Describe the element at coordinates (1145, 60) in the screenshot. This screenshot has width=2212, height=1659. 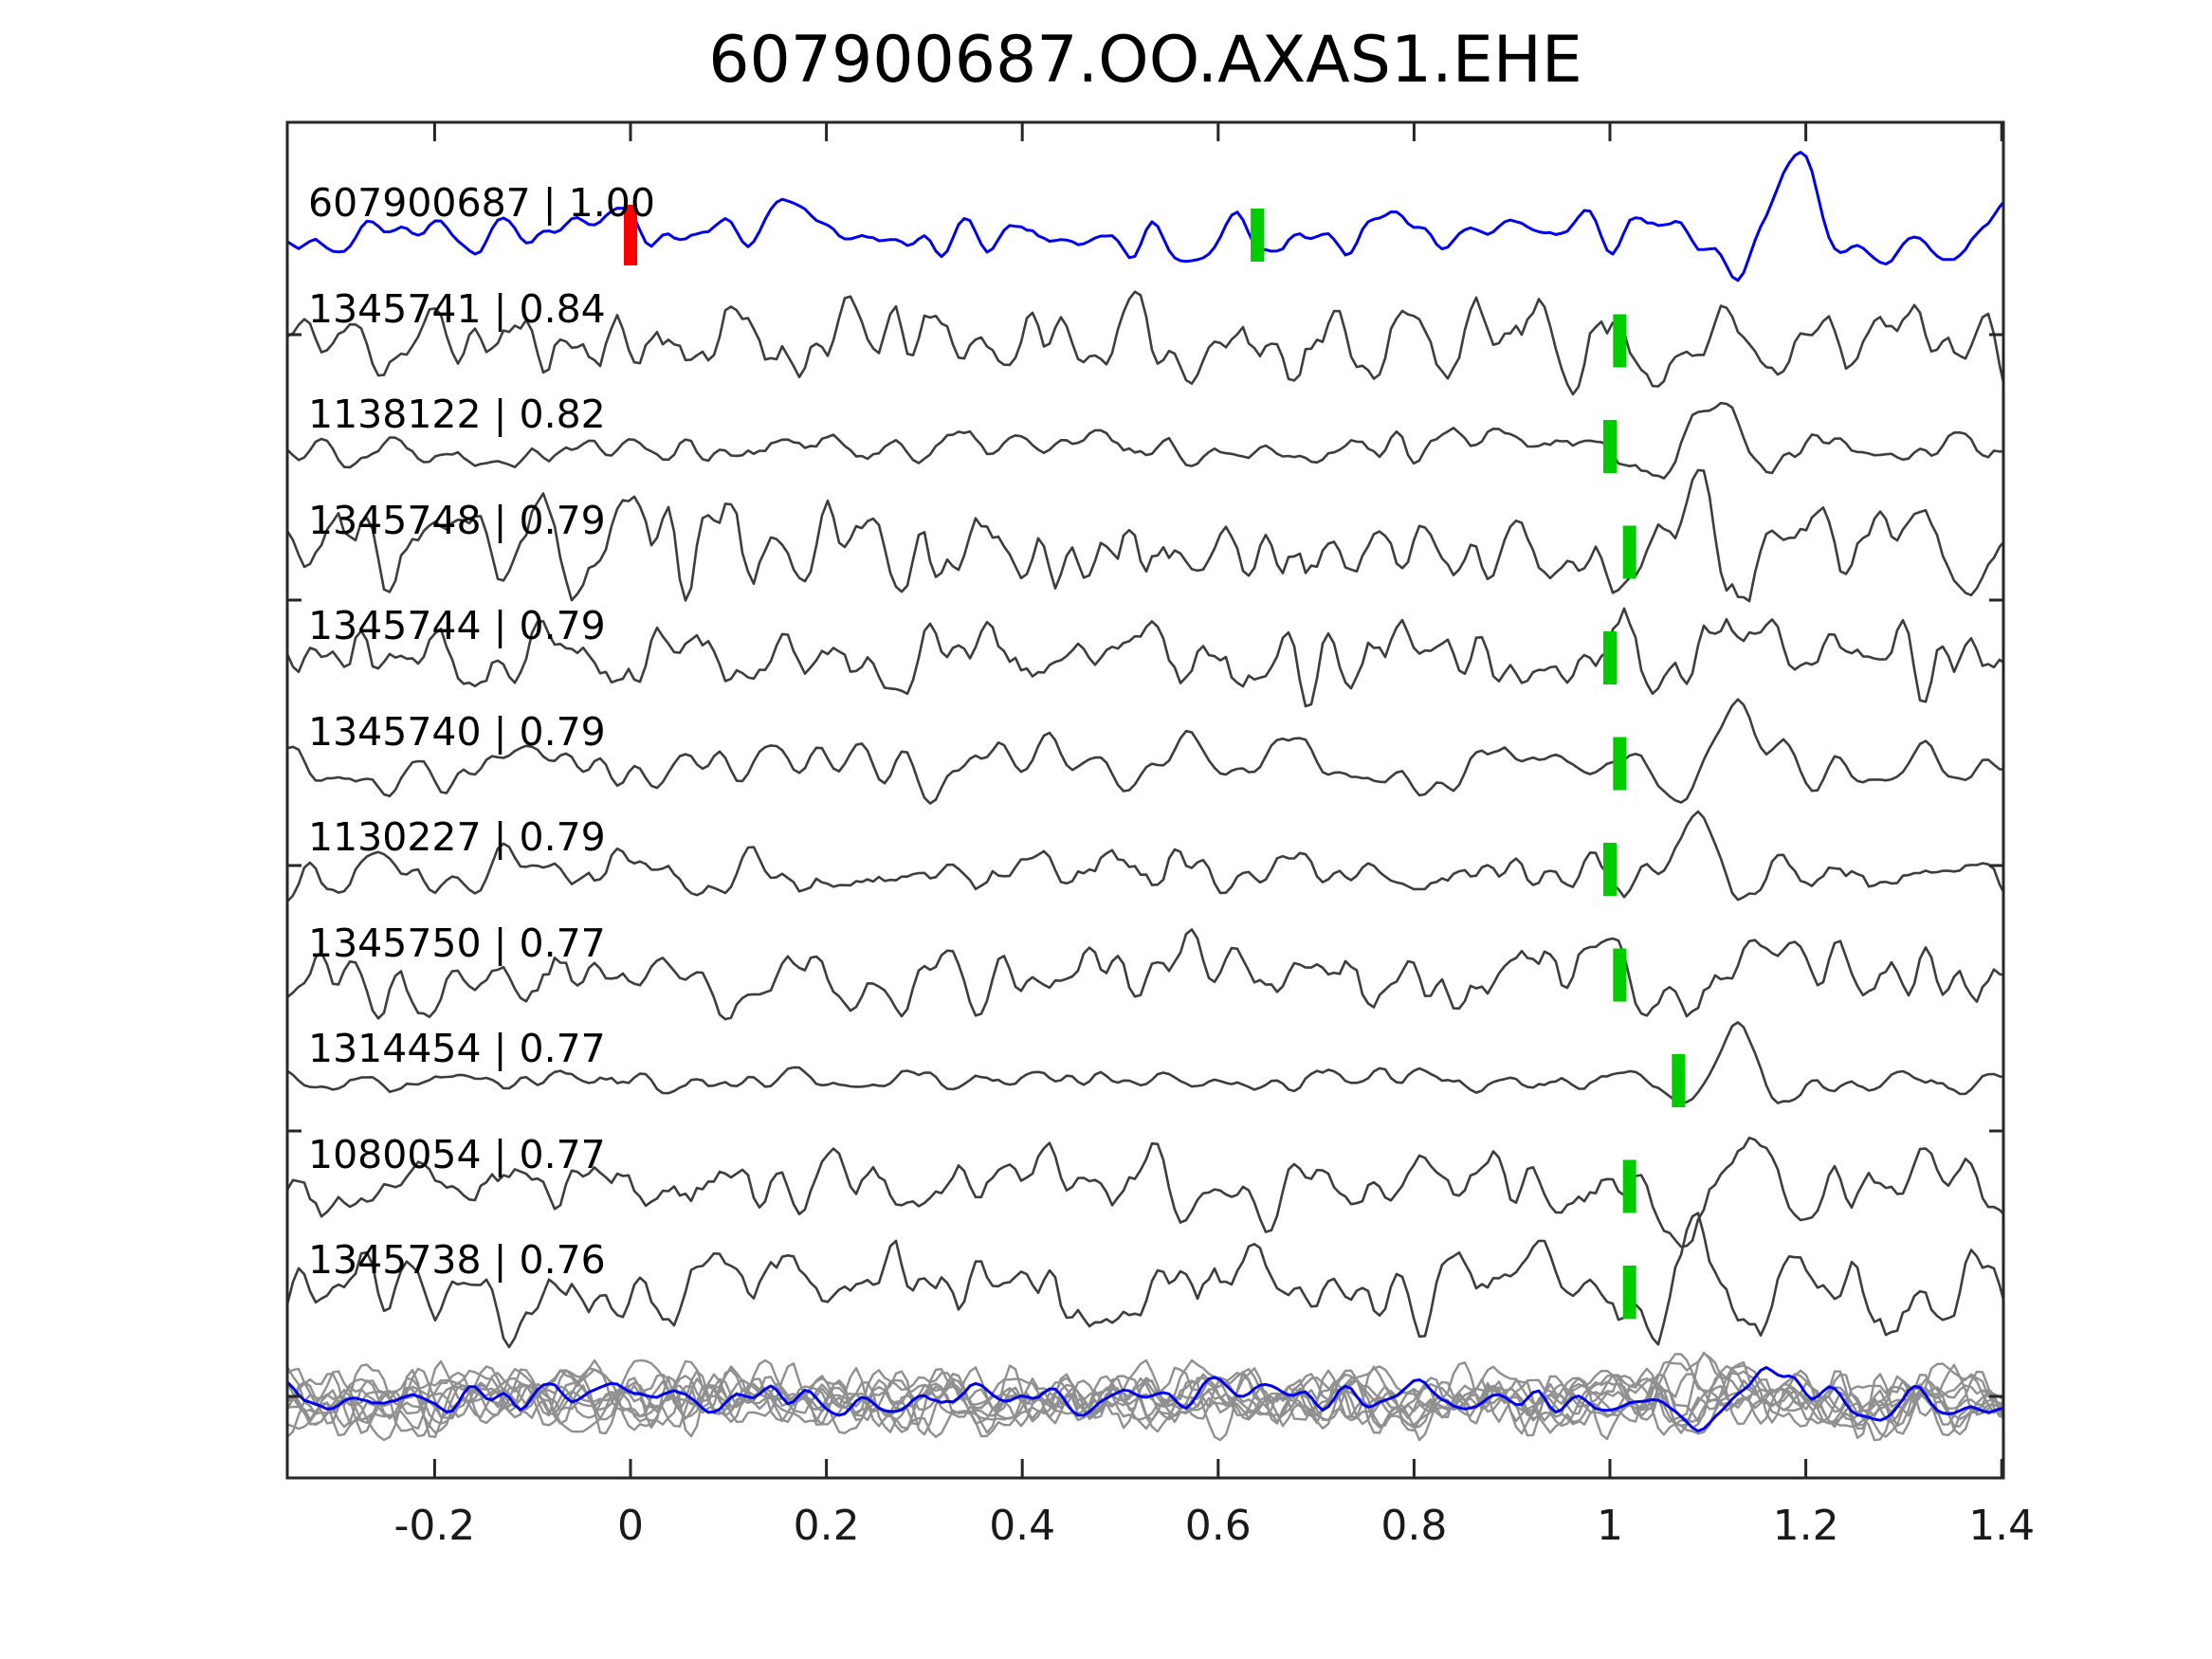
I see `figure-title: 607900687.OO.AXAS1.EHE` at that location.